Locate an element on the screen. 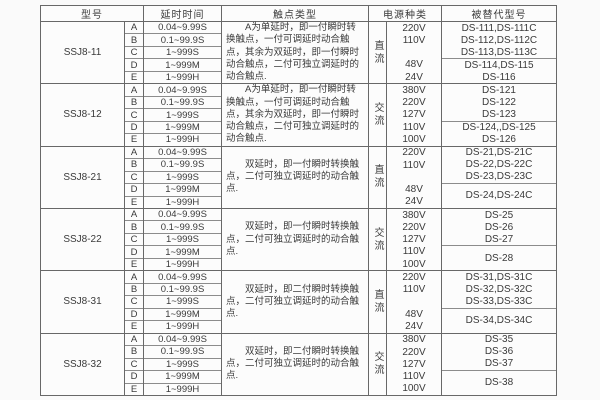  replaced-group-top: DS-31,DS-31C DS-32,DS-32C DS-33,DS-33C is located at coordinates (499, 290).